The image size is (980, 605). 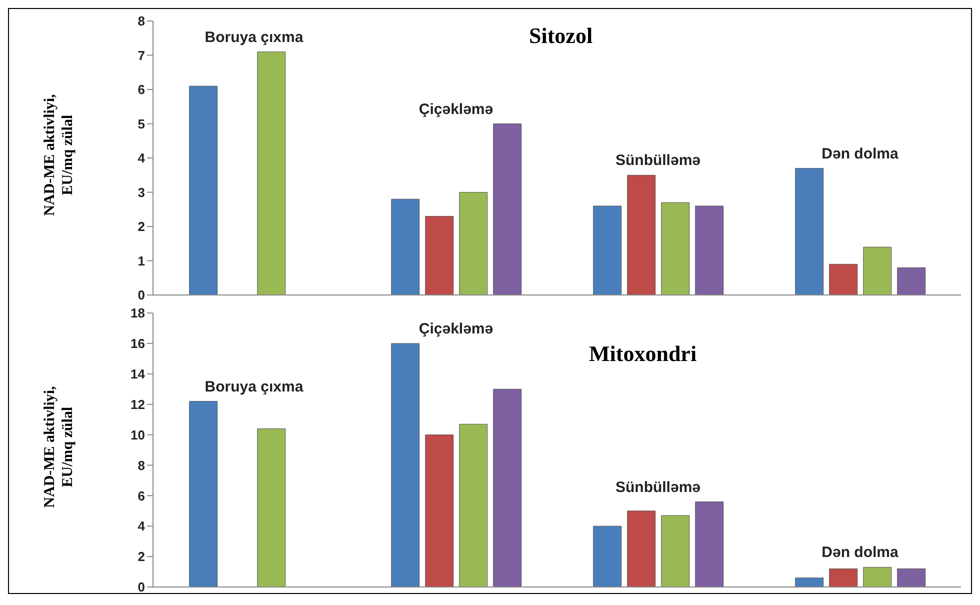 I want to click on y-tick-label: 1, so click(x=141, y=260).